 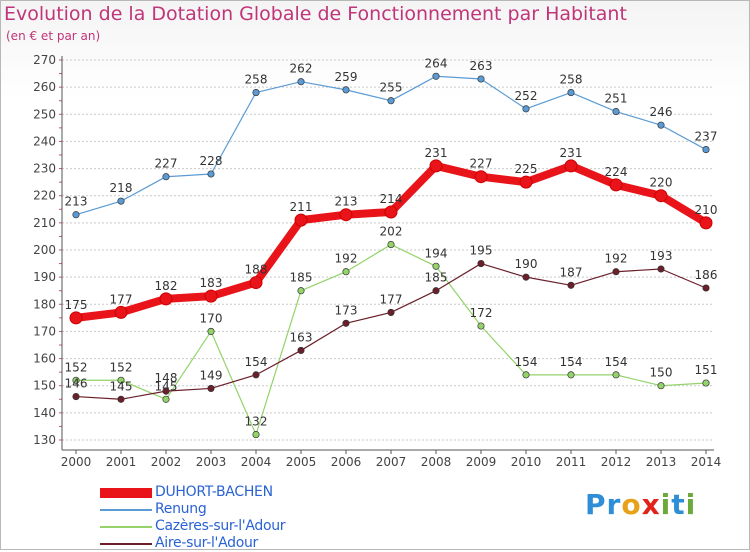 What do you see at coordinates (44, 223) in the screenshot?
I see `y-tick-label: 210` at bounding box center [44, 223].